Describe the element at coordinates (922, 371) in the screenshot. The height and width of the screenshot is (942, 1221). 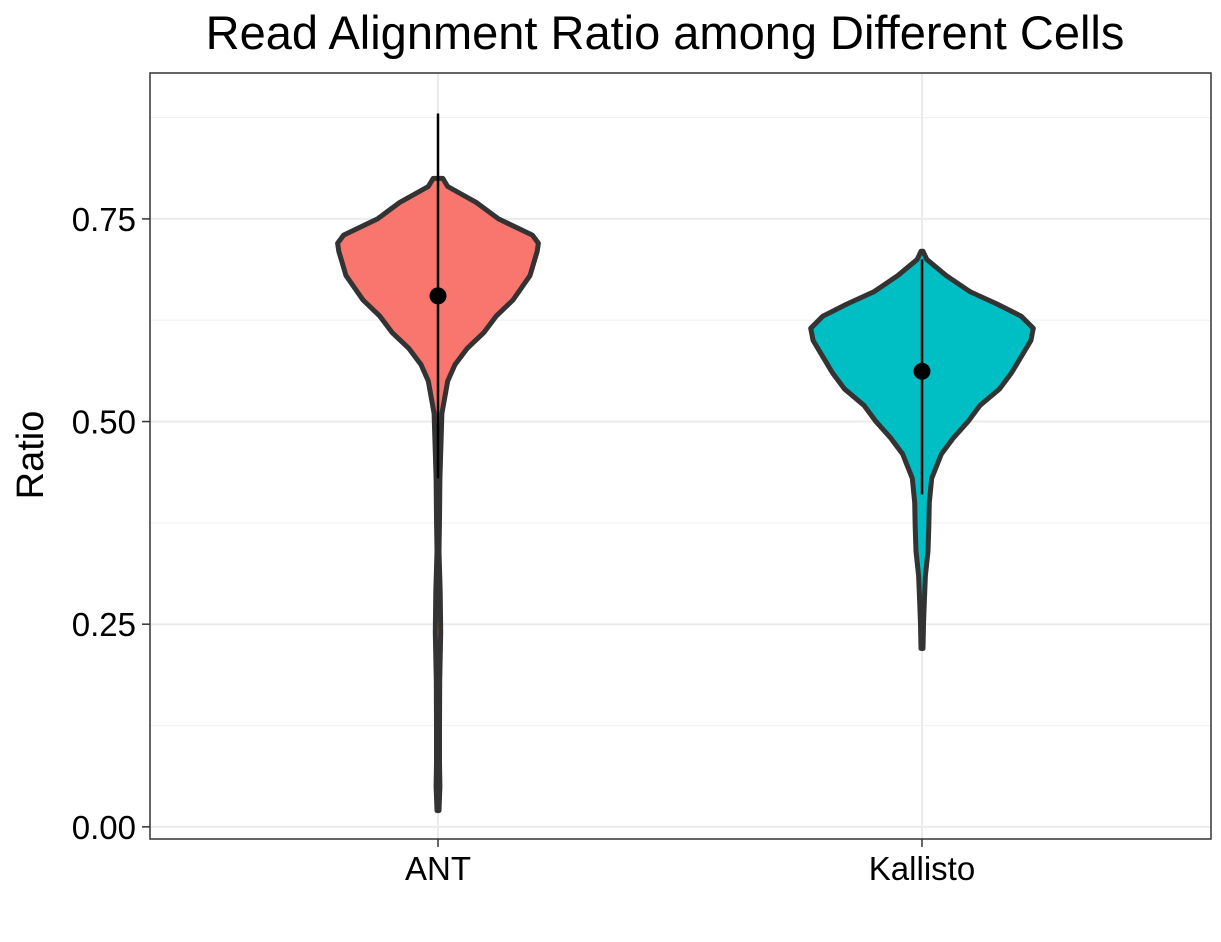
I see `mean-point-kallisto` at that location.